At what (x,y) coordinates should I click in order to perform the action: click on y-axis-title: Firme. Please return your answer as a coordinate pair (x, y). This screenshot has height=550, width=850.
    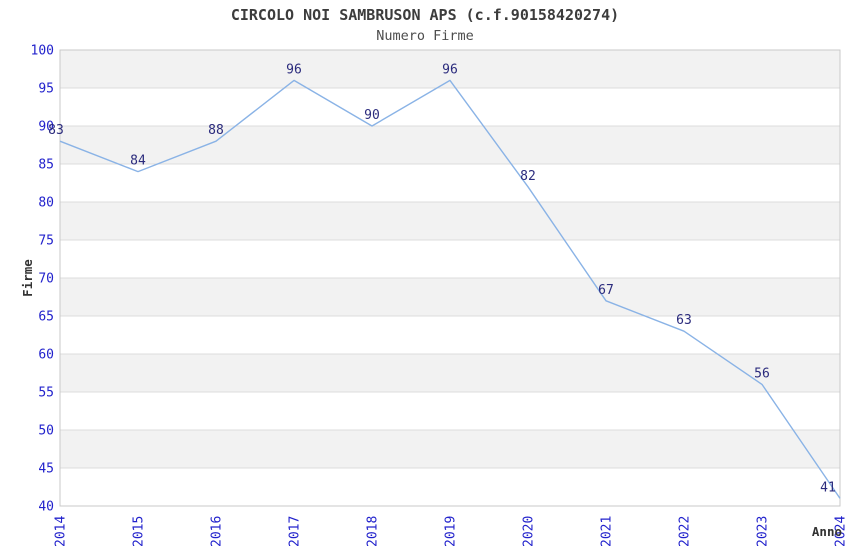
    Looking at the image, I should click on (27, 278).